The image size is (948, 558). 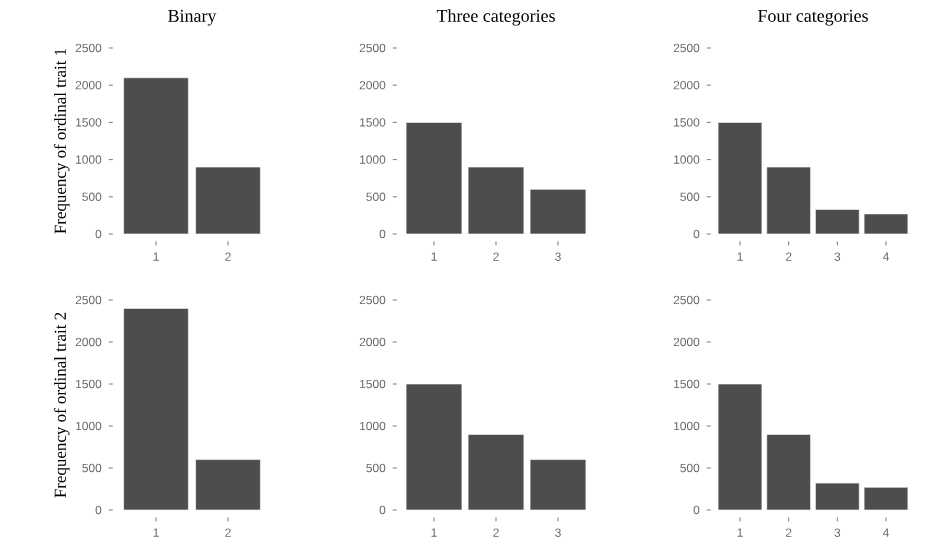 What do you see at coordinates (61, 405) in the screenshot?
I see `y-axis-title: Frequency of ordinal trait 2` at bounding box center [61, 405].